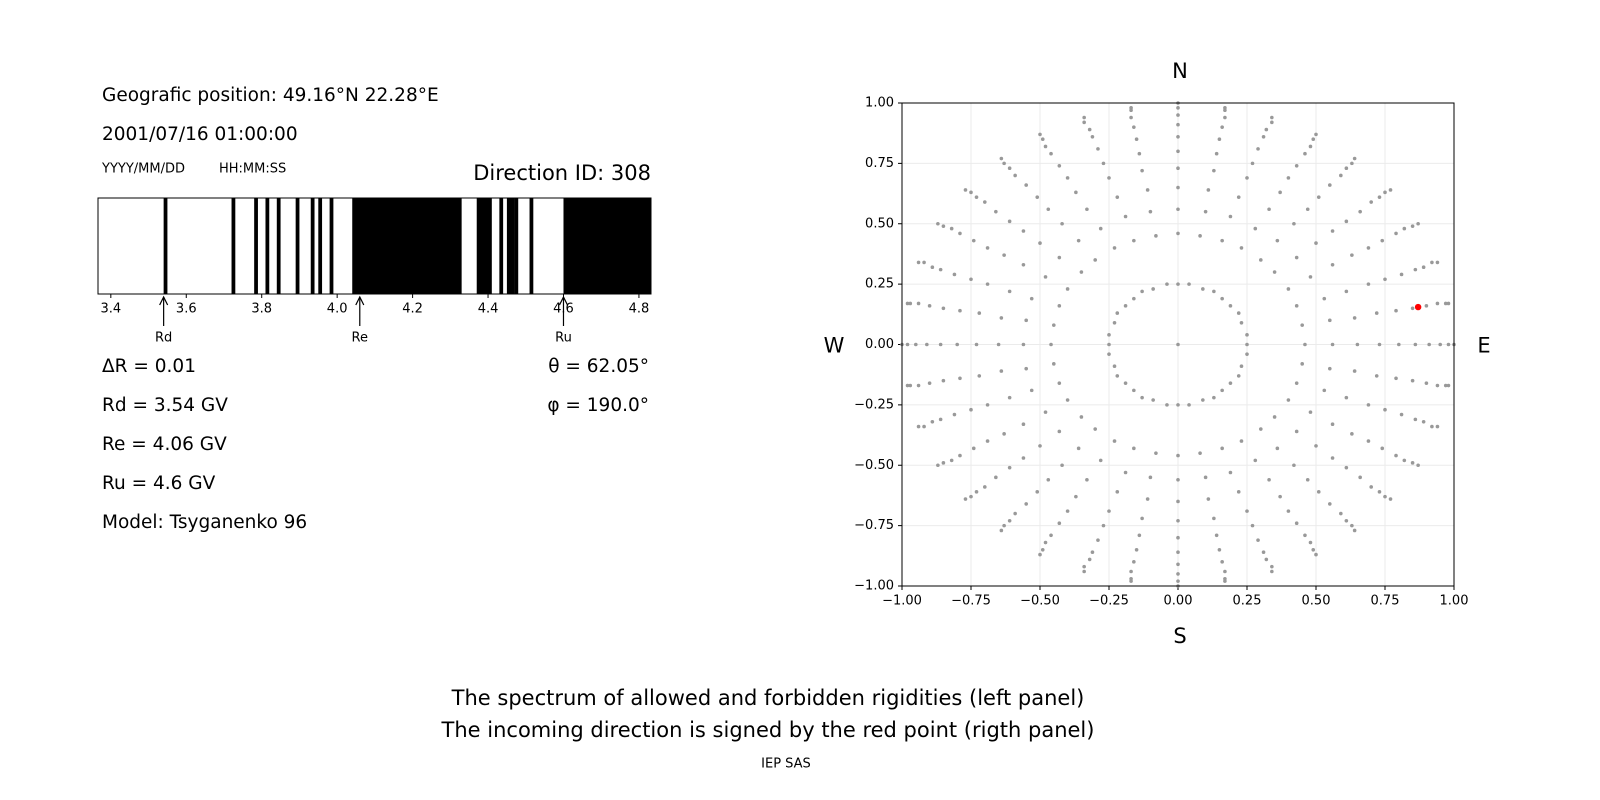  Describe the element at coordinates (1040, 601) in the screenshot. I see `x-tick-label: −0.50` at that location.